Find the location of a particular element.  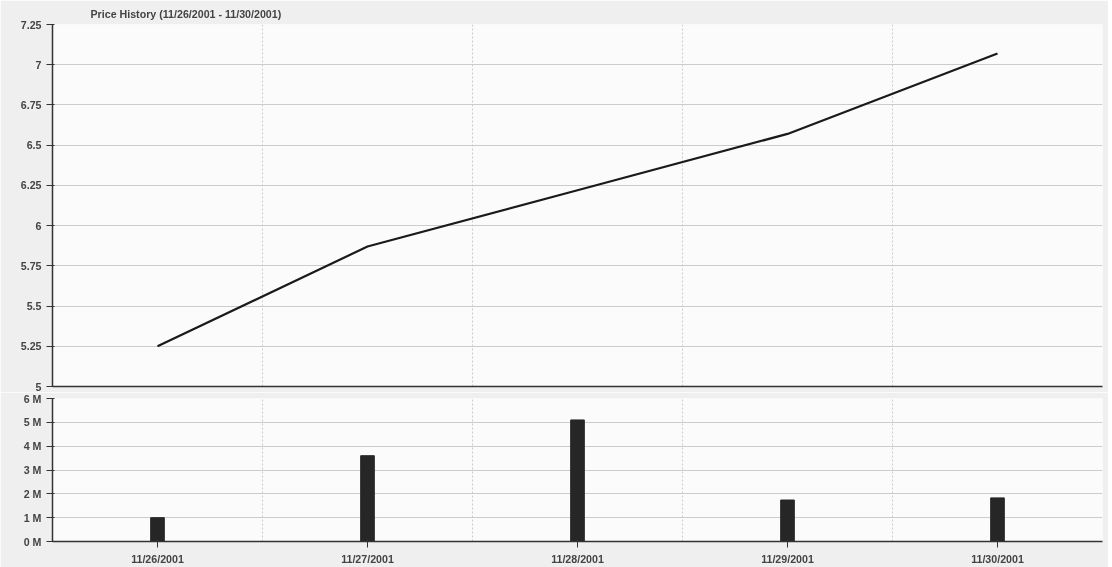

y-tick-label: 6 M is located at coordinates (32, 398).